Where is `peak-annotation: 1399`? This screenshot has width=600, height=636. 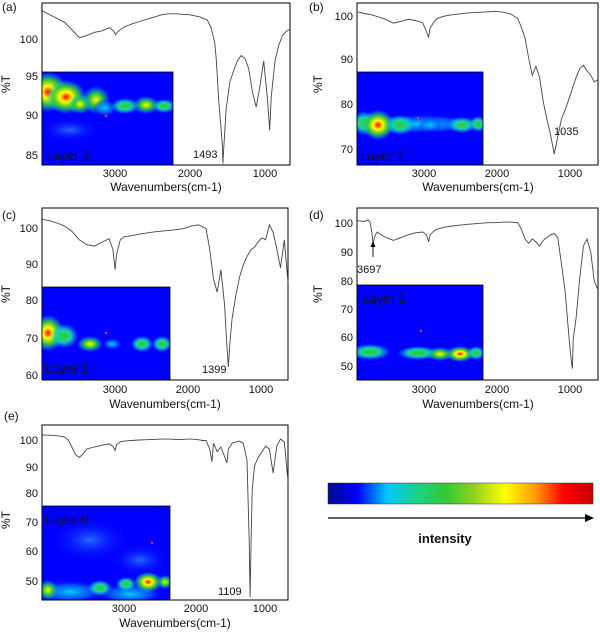 peak-annotation: 1399 is located at coordinates (214, 370).